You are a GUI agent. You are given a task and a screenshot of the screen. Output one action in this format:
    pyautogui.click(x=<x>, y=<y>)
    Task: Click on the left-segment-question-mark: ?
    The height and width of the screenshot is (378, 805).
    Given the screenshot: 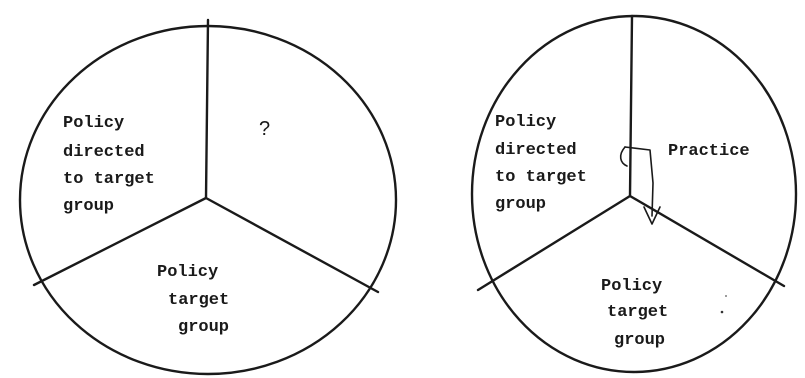 What is the action you would take?
    pyautogui.click(x=264, y=129)
    